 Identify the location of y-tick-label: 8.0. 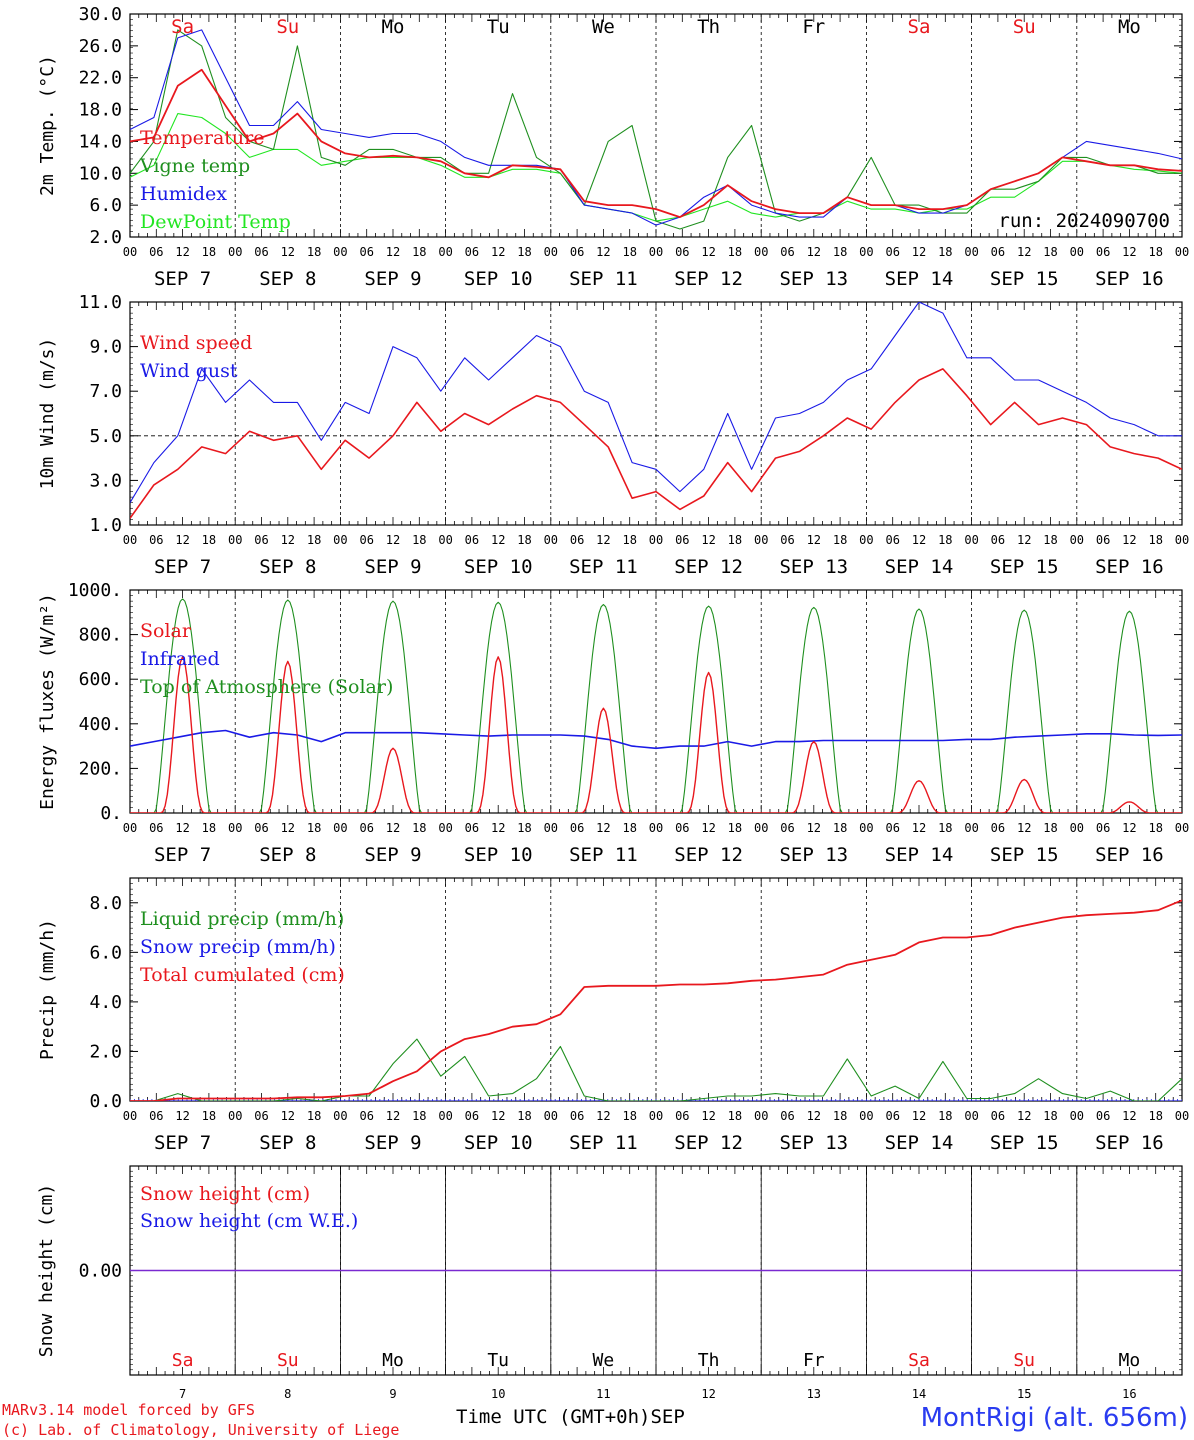
(105, 903).